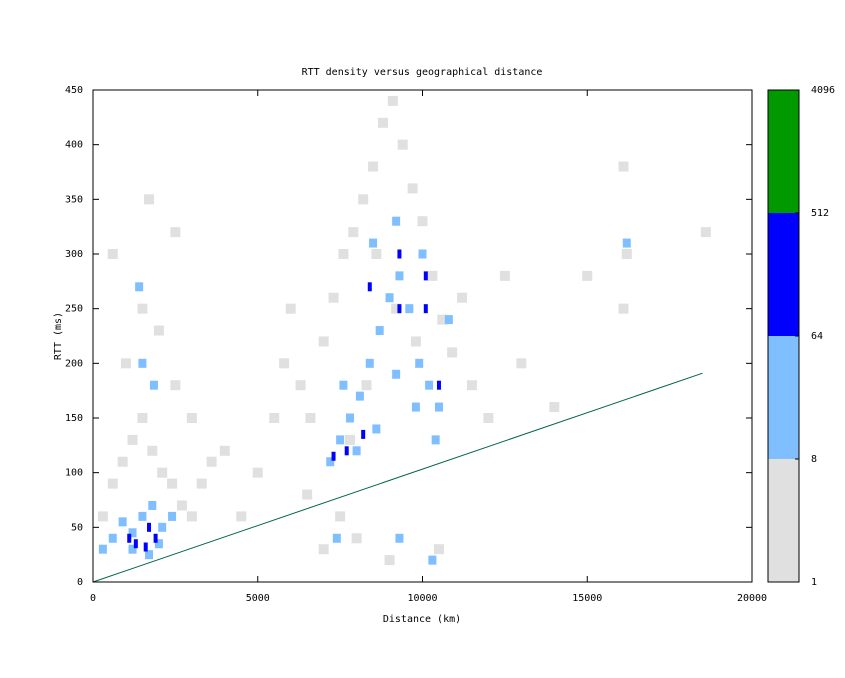 Image resolution: width=845 pixels, height=678 pixels. I want to click on y-tick-label: 150, so click(74, 418).